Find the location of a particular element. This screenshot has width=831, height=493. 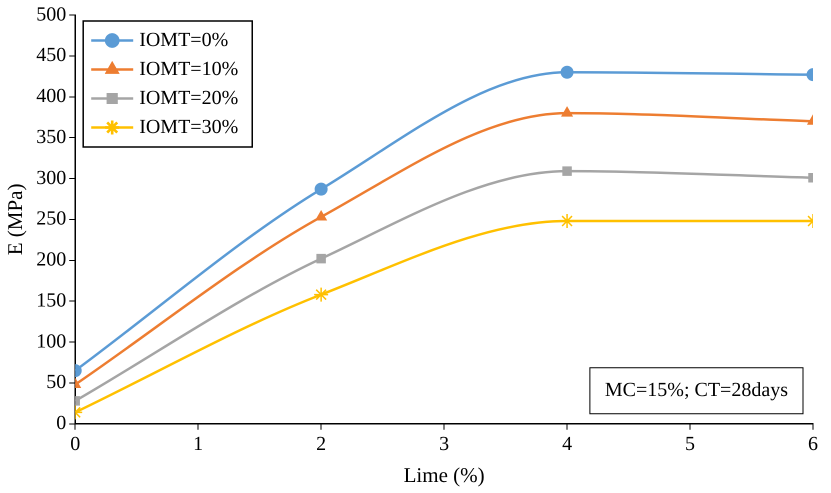

x-tick-label: 2 is located at coordinates (321, 444).